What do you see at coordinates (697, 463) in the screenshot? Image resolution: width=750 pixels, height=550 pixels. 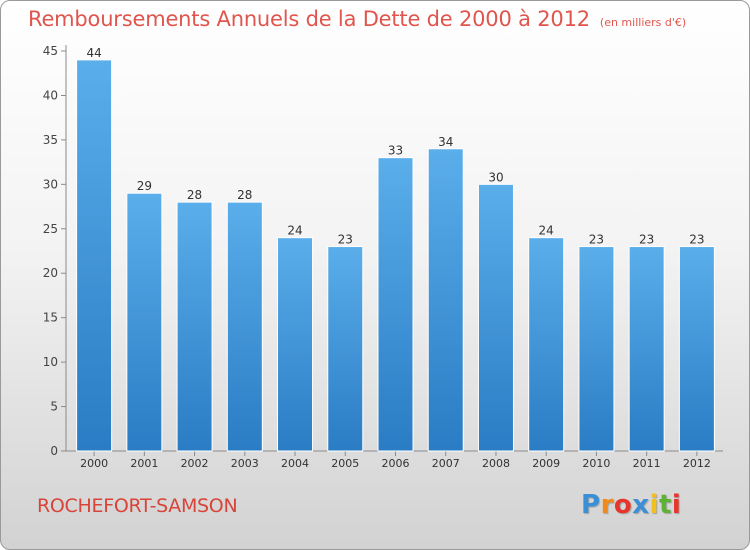 I see `x-tick-label: 2012` at bounding box center [697, 463].